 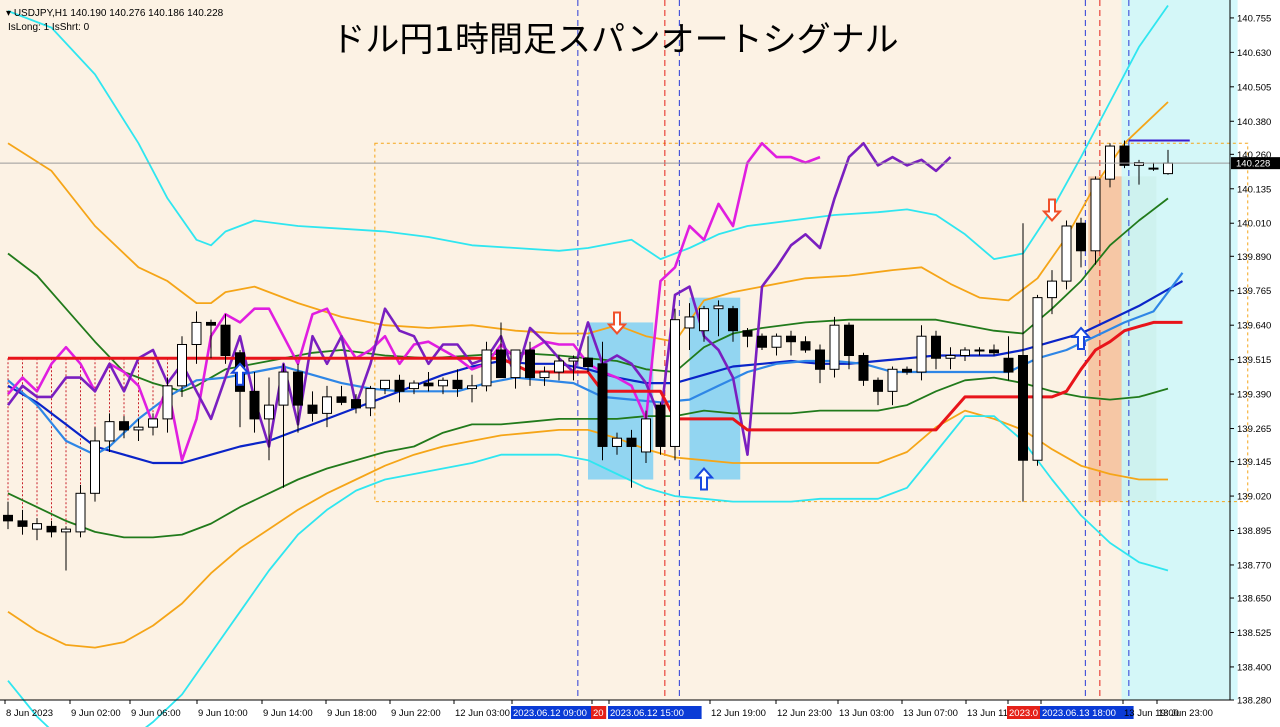 I want to click on collapse-triangle-icon: ▾, so click(x=9, y=13).